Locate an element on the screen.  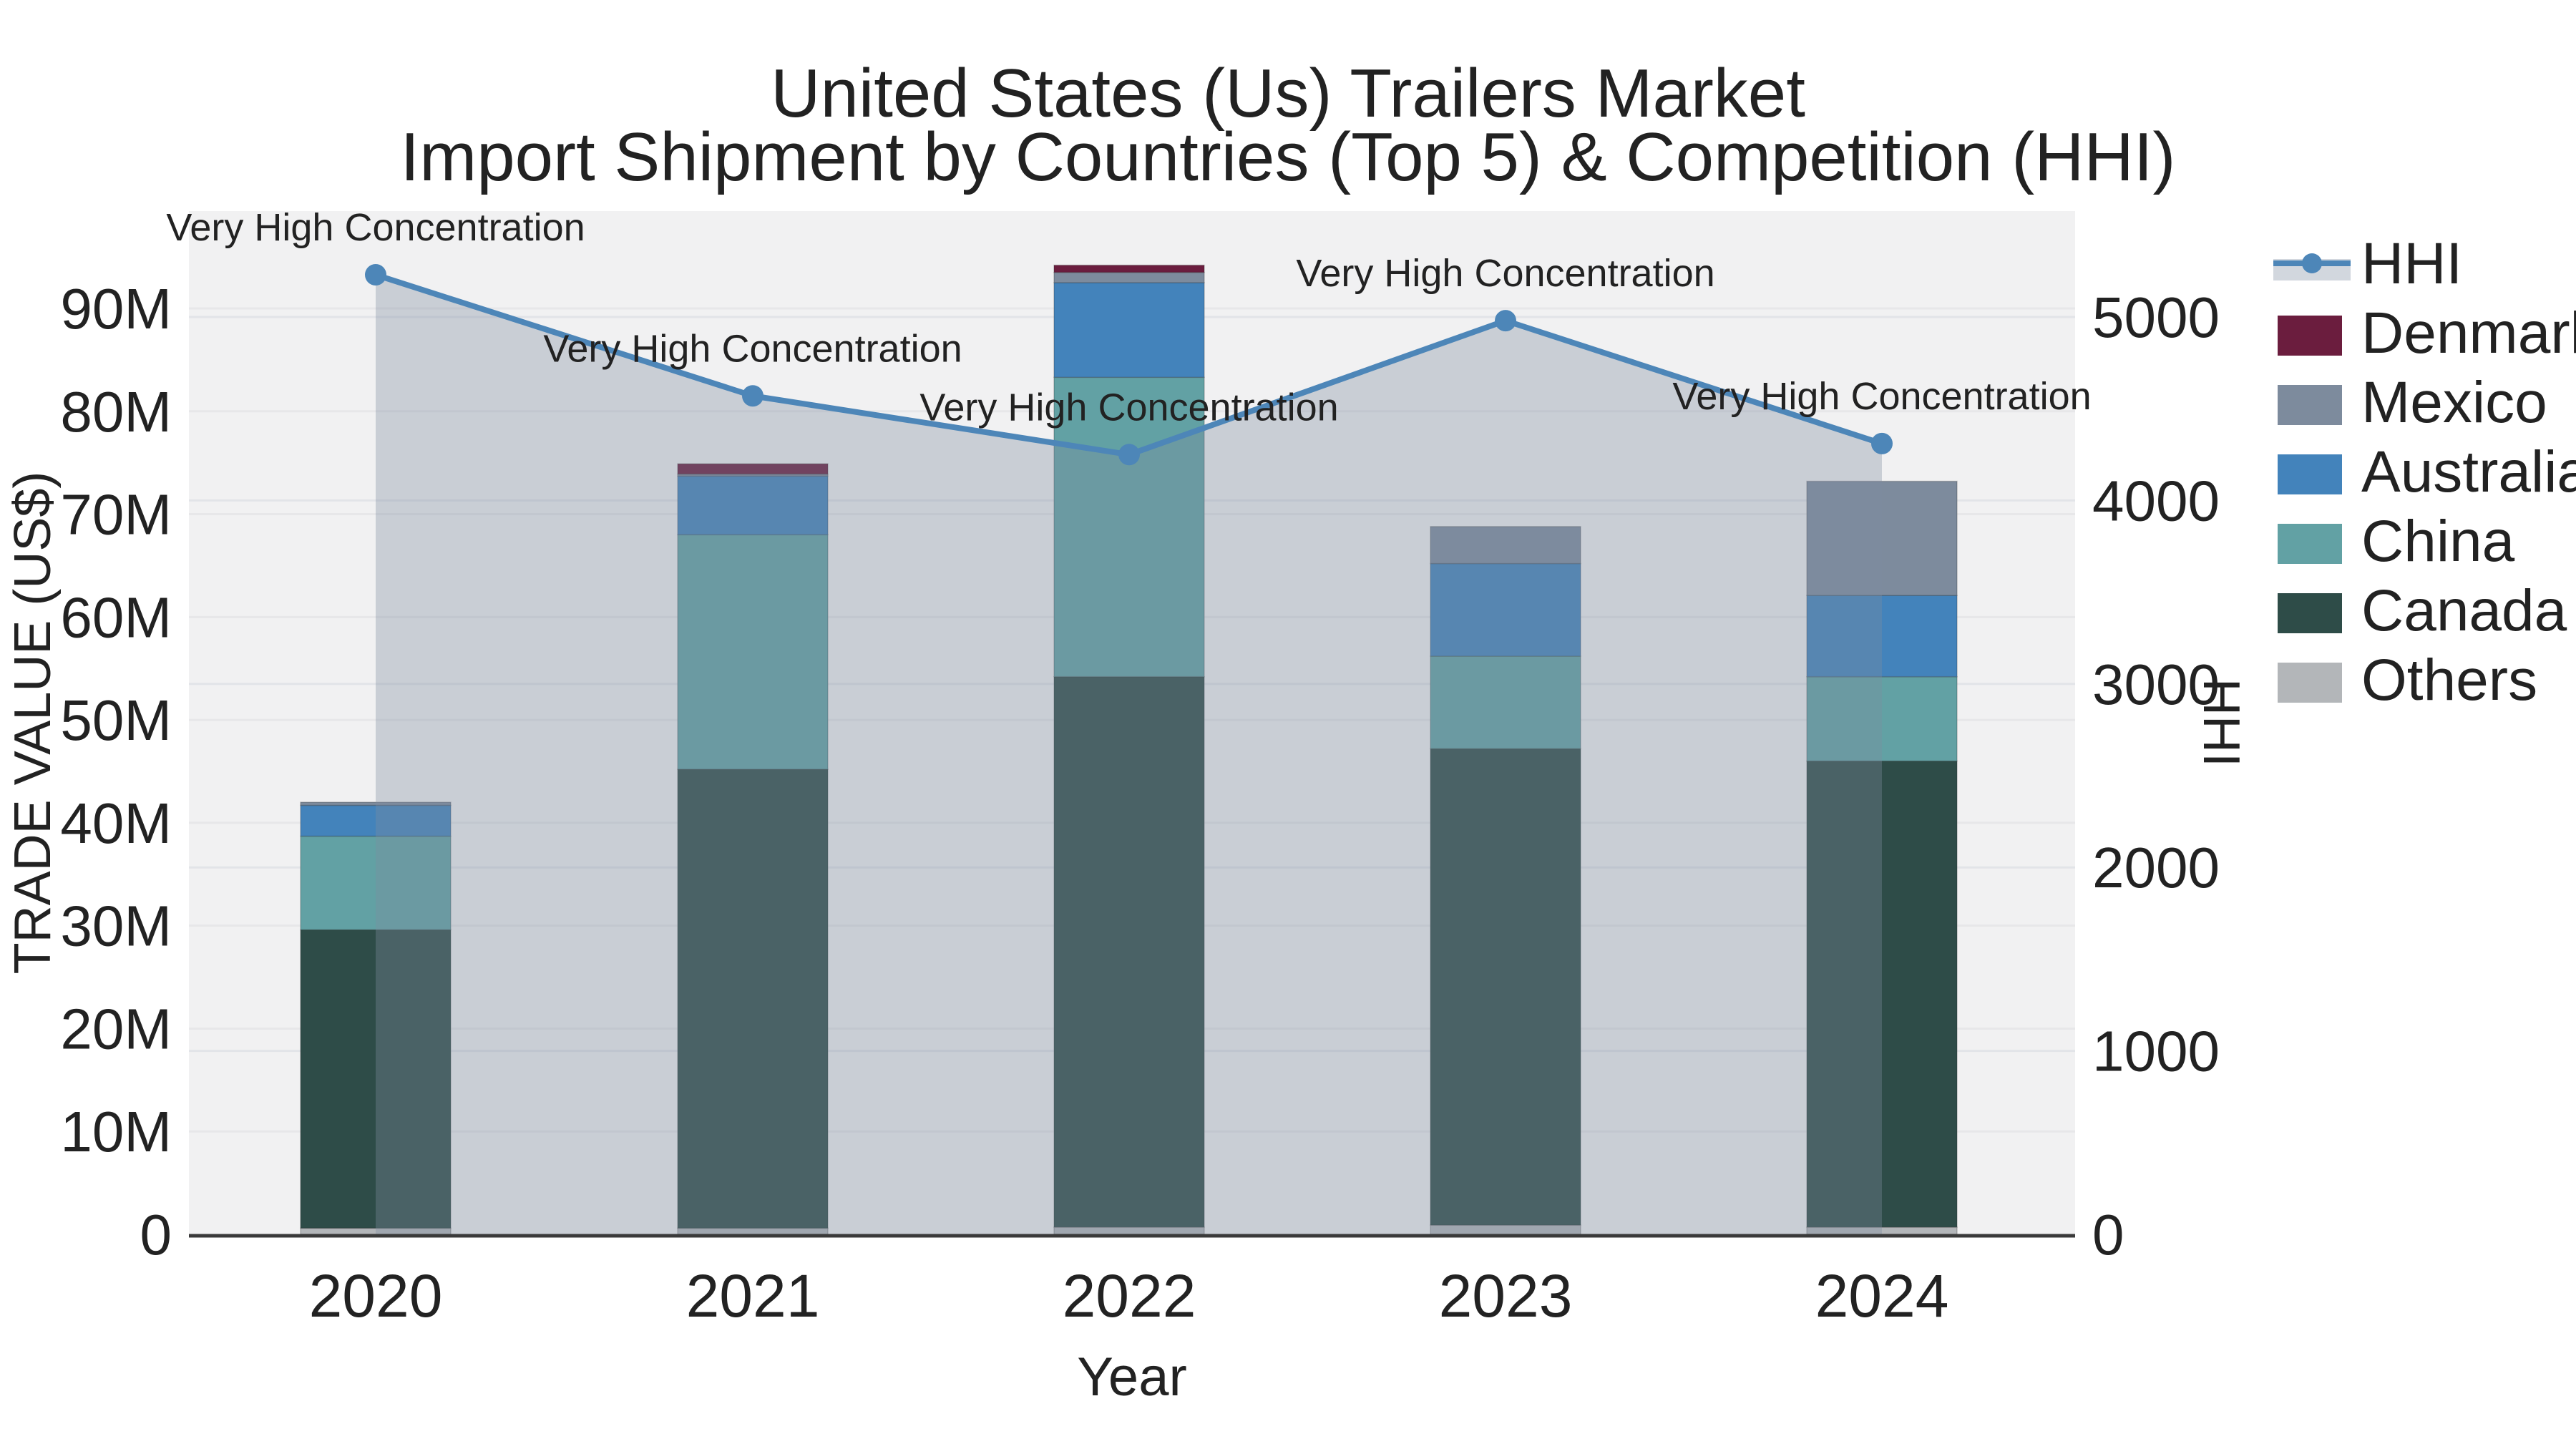
y-left-tick-50M: 50M is located at coordinates (116, 720).